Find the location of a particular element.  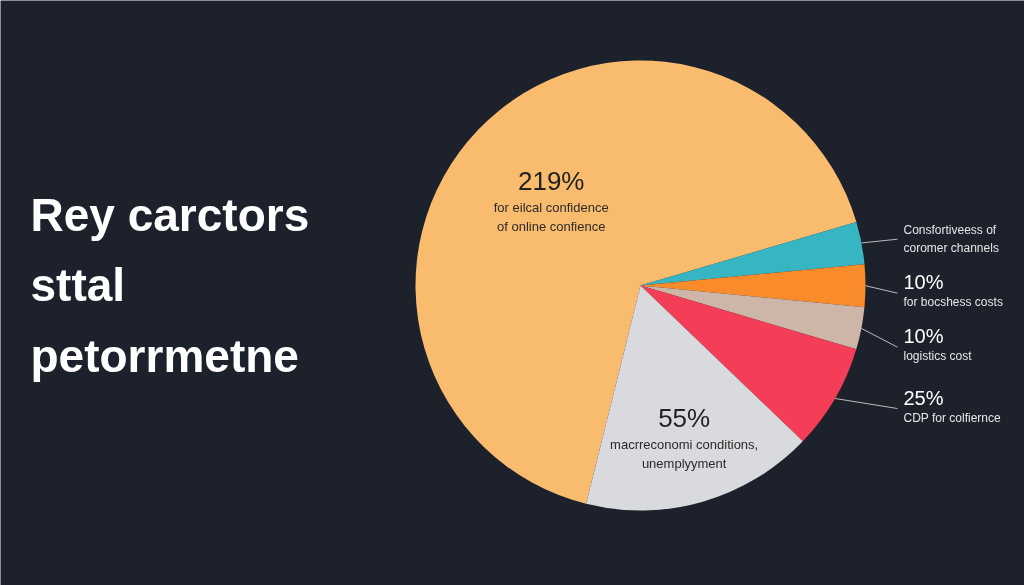

slice-label: logistics cost is located at coordinates (938, 356).